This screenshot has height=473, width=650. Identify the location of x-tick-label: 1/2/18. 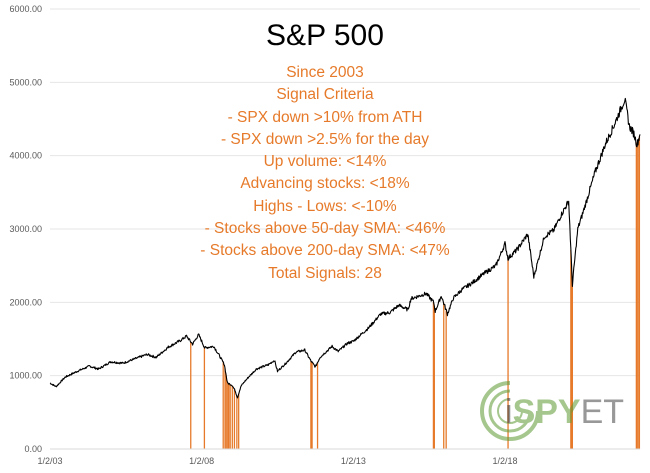
(504, 461).